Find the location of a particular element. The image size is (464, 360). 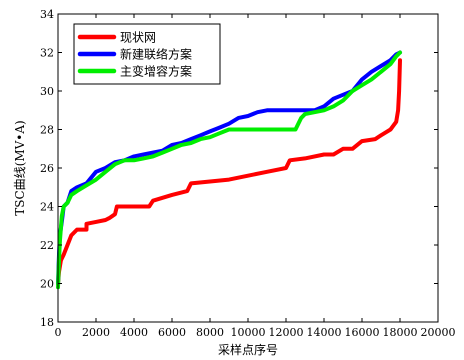

x-tick-label: 0 is located at coordinates (58, 332).